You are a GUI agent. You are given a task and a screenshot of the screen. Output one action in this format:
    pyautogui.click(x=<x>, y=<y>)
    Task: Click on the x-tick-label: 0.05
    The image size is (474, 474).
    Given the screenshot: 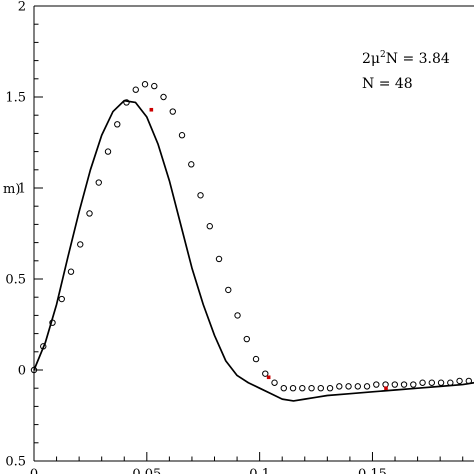 What is the action you would take?
    pyautogui.click(x=146, y=470)
    